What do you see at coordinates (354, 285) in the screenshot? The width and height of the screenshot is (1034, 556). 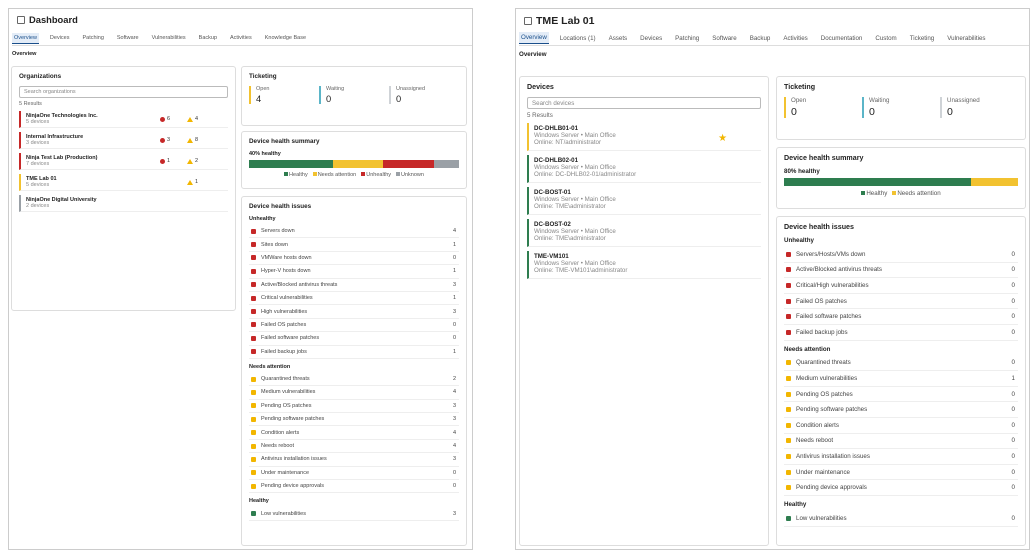 I see `issue-row: Active/Blocked antivirus threats 3` at bounding box center [354, 285].